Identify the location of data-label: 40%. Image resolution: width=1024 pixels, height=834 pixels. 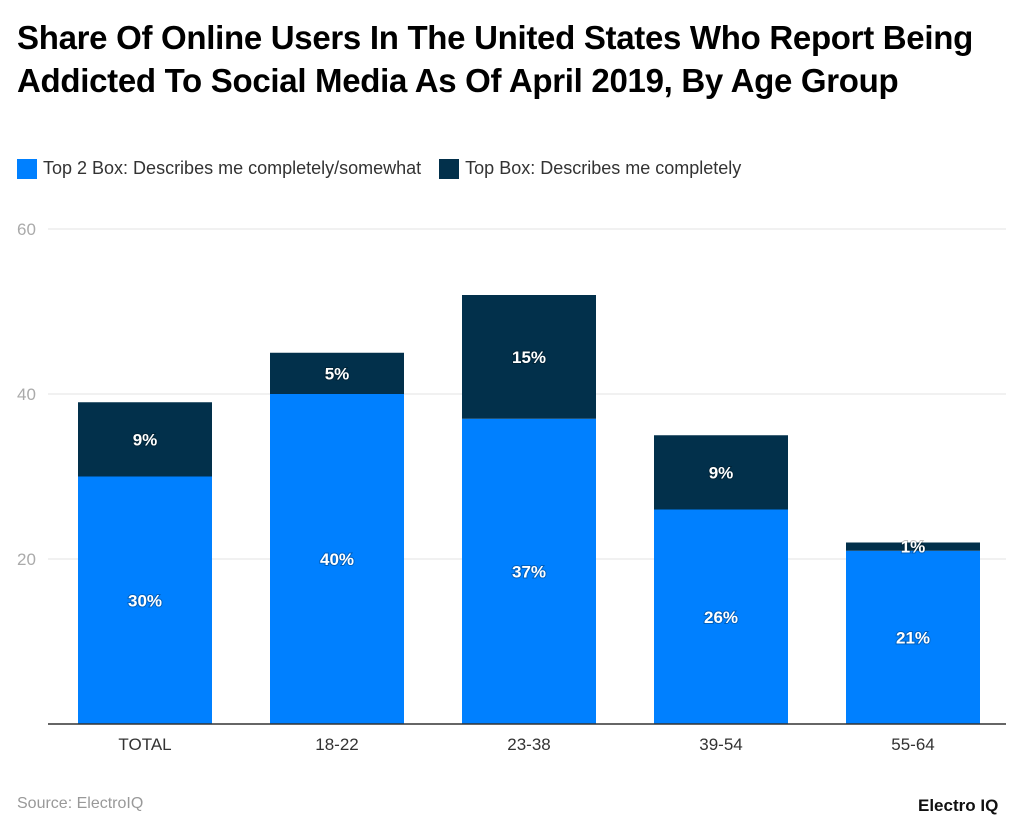
(337, 559).